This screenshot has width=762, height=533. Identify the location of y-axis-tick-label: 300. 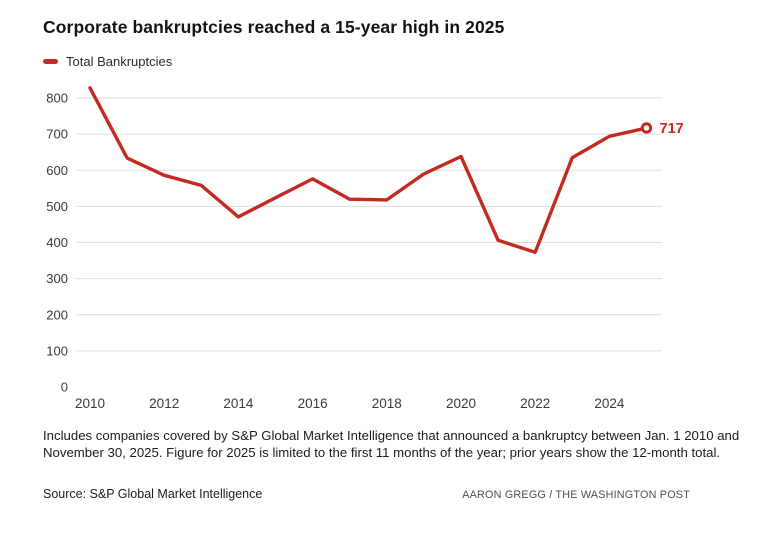
(57, 278).